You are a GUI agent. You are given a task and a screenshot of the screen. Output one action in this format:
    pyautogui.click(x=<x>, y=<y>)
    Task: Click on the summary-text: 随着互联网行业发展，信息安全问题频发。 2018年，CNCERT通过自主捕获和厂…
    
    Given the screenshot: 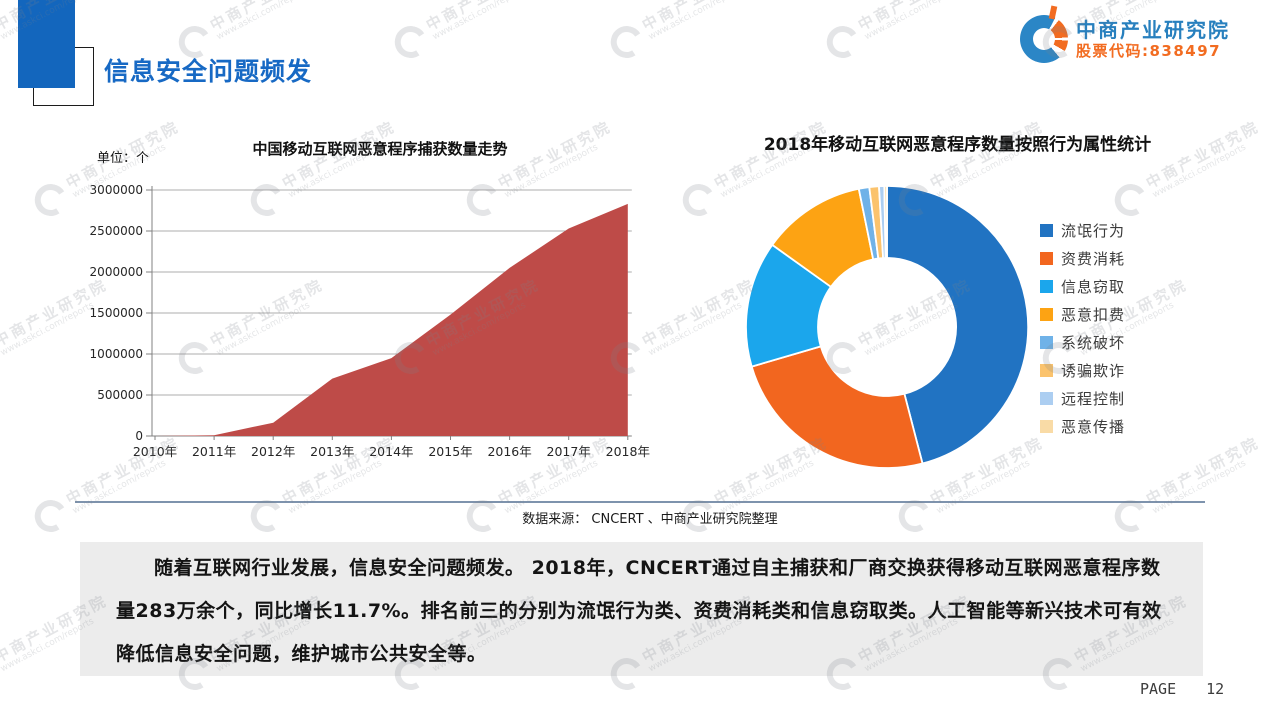 What is the action you would take?
    pyautogui.click(x=639, y=611)
    